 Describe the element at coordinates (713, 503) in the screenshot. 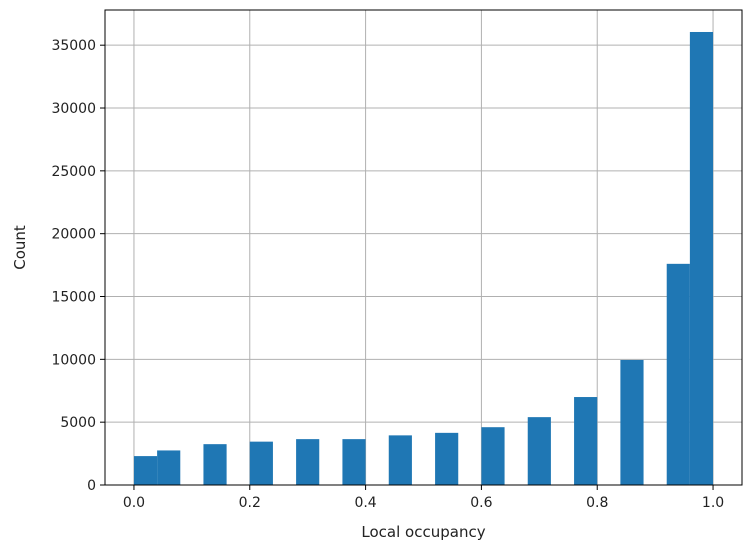

I see `x-tick-label: 1.0` at that location.